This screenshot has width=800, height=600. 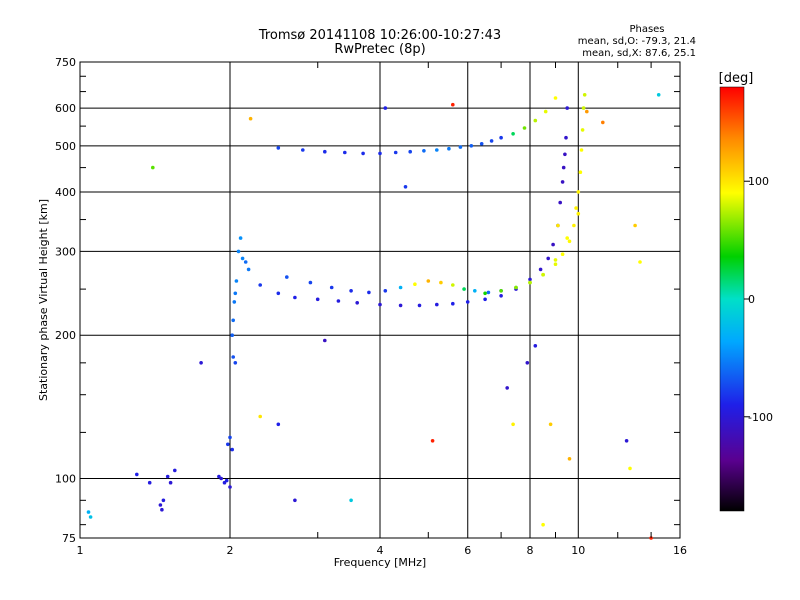 I want to click on y-tick-label: 100, so click(x=65, y=479).